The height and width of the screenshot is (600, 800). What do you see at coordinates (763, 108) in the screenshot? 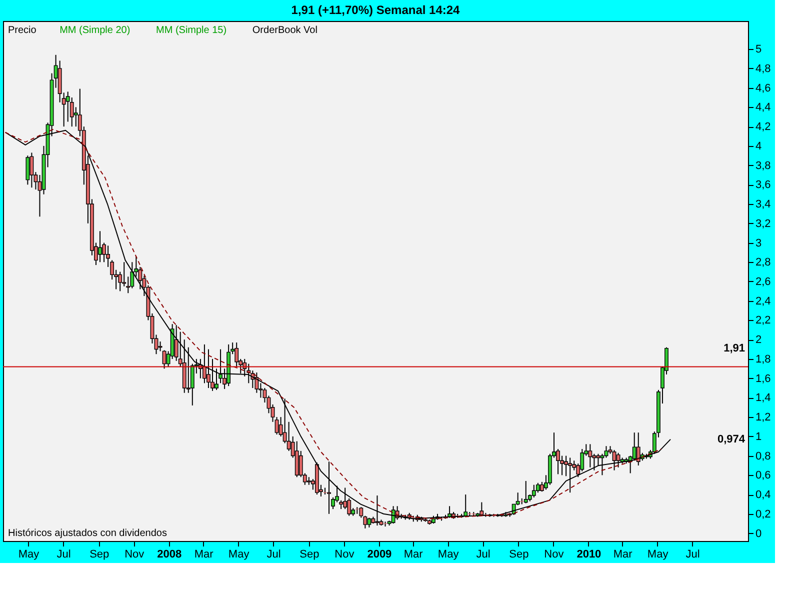
I see `y-tick-label: 4,4` at bounding box center [763, 108].